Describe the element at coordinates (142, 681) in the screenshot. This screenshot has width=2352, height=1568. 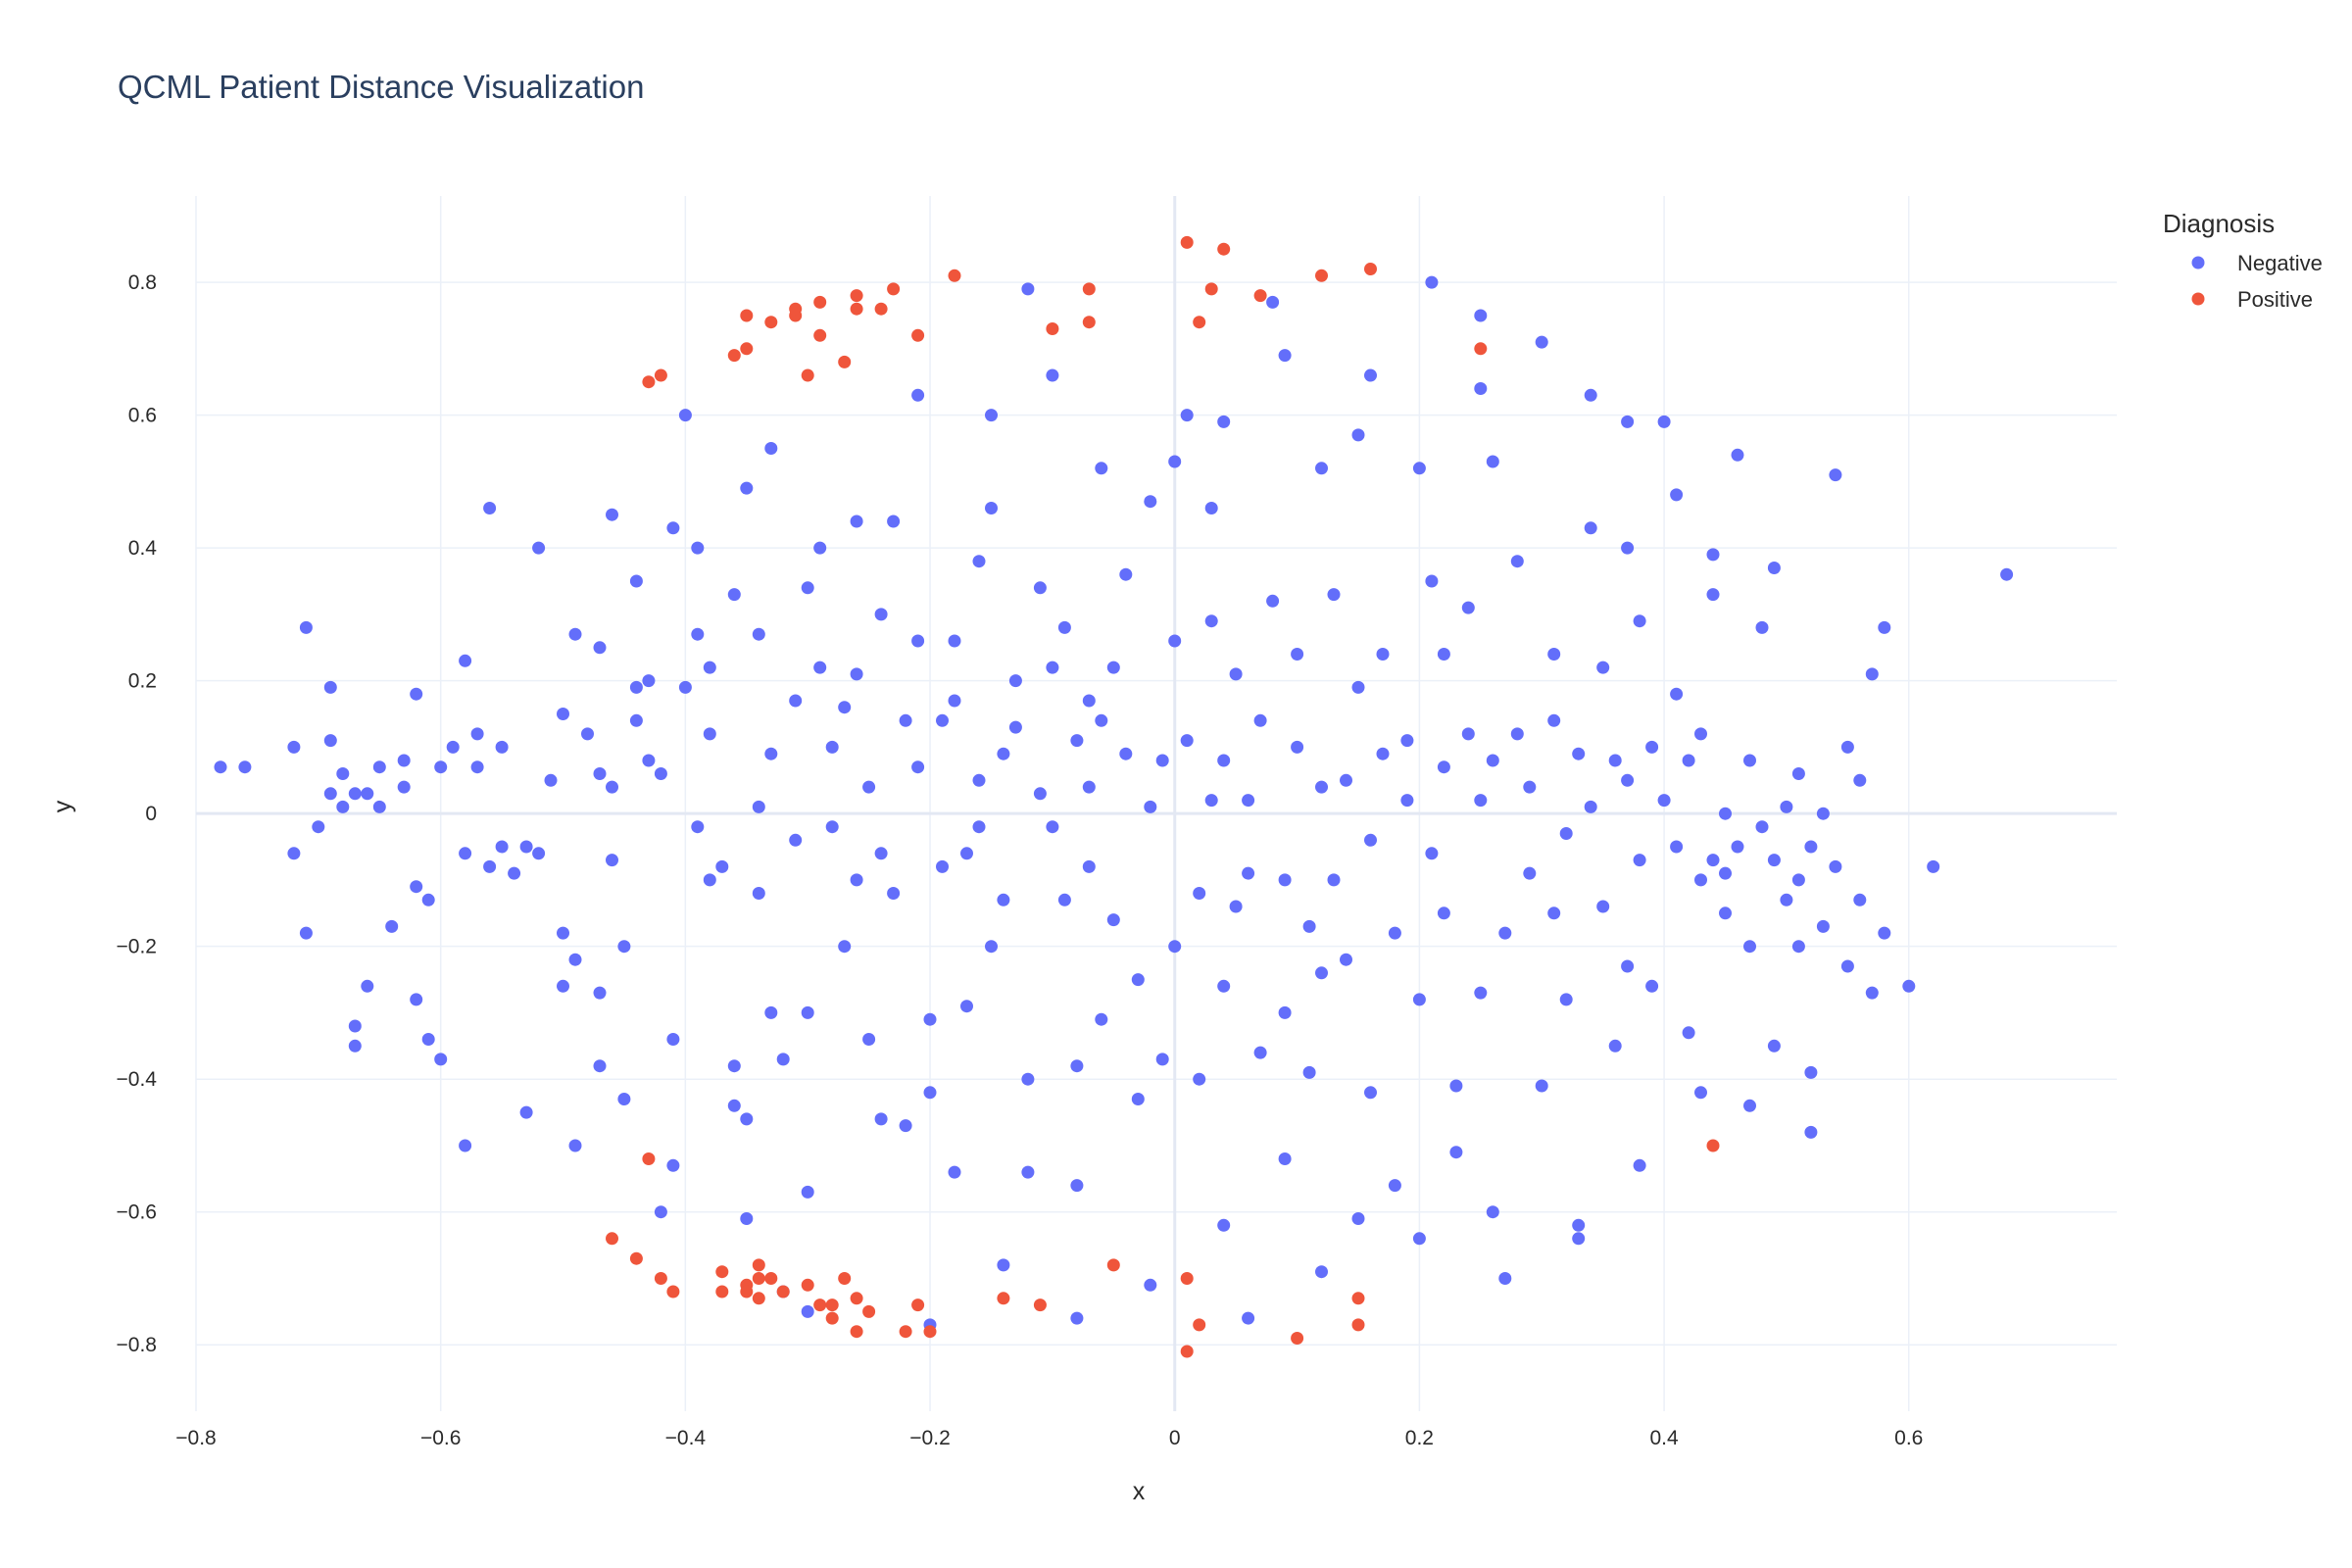
I see `y-tick-label: 0.2` at that location.